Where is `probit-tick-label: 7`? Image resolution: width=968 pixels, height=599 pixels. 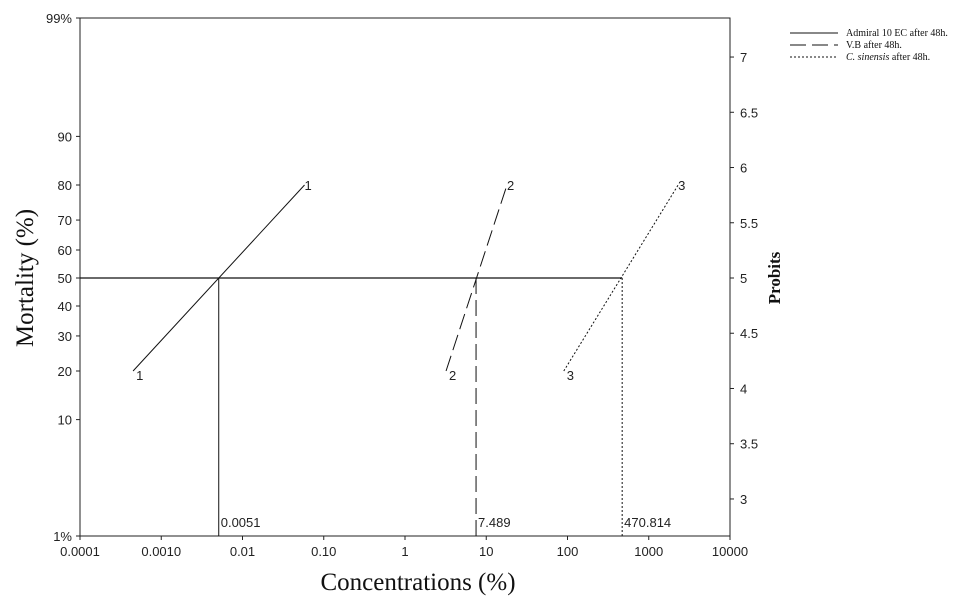
probit-tick-label: 7 is located at coordinates (743, 57).